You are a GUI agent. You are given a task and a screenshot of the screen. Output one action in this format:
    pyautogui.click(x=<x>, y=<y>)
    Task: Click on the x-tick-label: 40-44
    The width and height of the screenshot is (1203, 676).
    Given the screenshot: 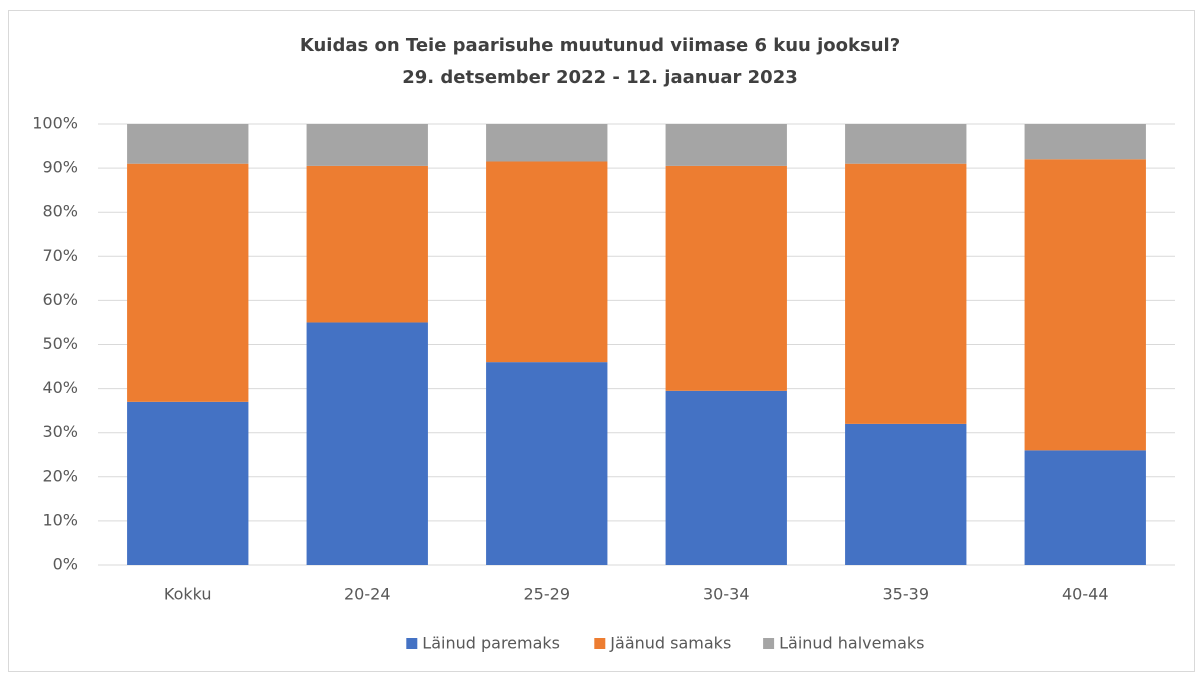 What is the action you would take?
    pyautogui.click(x=1085, y=594)
    